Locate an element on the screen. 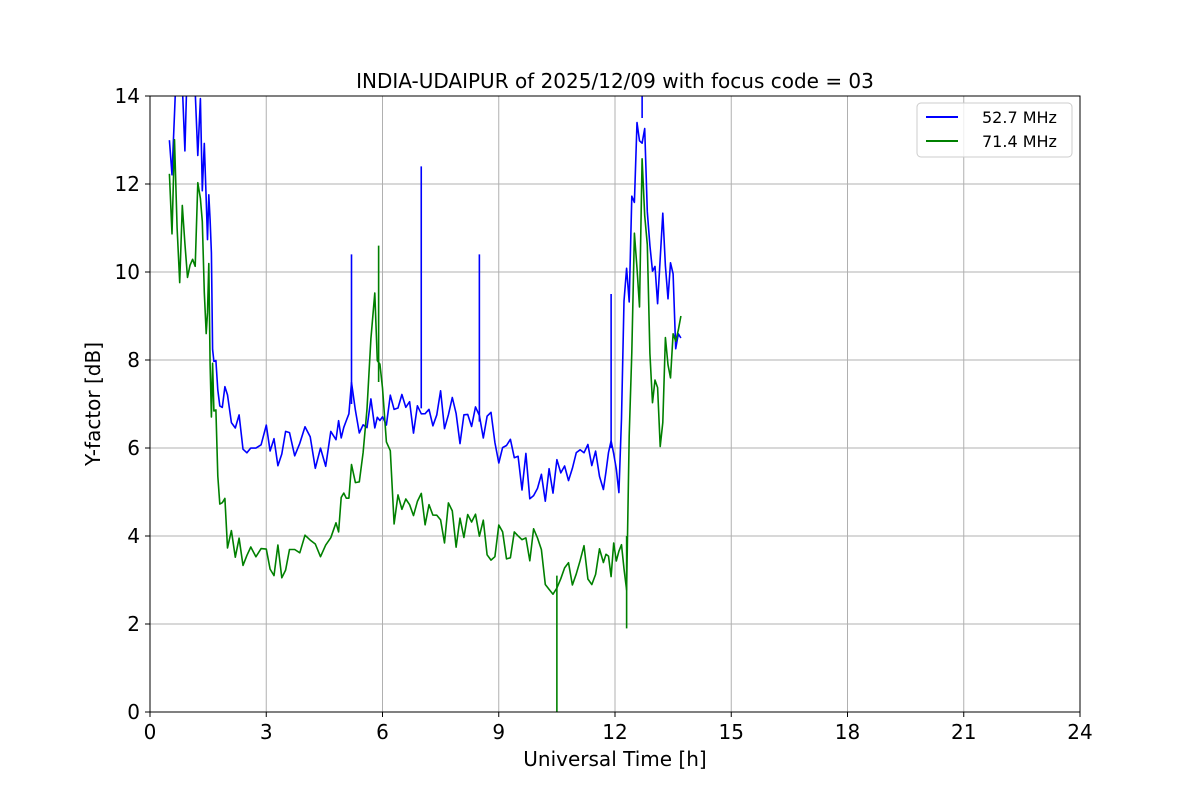 The image size is (1200, 800). x-tick-label: 24 is located at coordinates (1079, 732).